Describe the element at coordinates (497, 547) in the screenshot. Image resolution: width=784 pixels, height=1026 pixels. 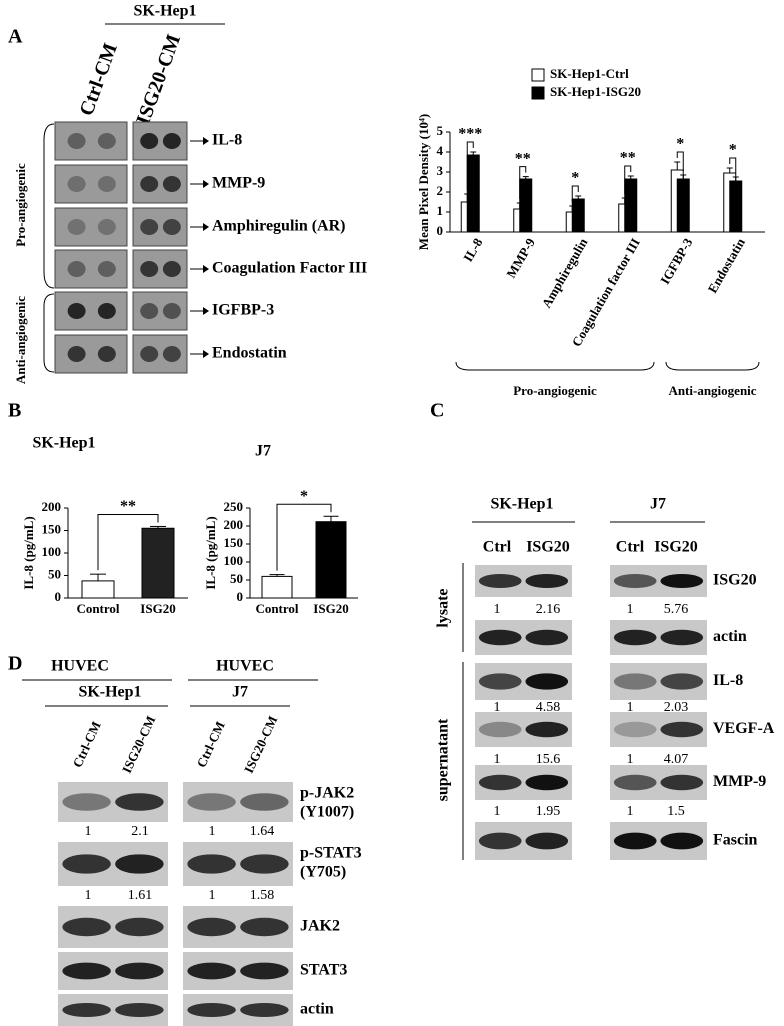
I see `column-label: Ctrl` at that location.